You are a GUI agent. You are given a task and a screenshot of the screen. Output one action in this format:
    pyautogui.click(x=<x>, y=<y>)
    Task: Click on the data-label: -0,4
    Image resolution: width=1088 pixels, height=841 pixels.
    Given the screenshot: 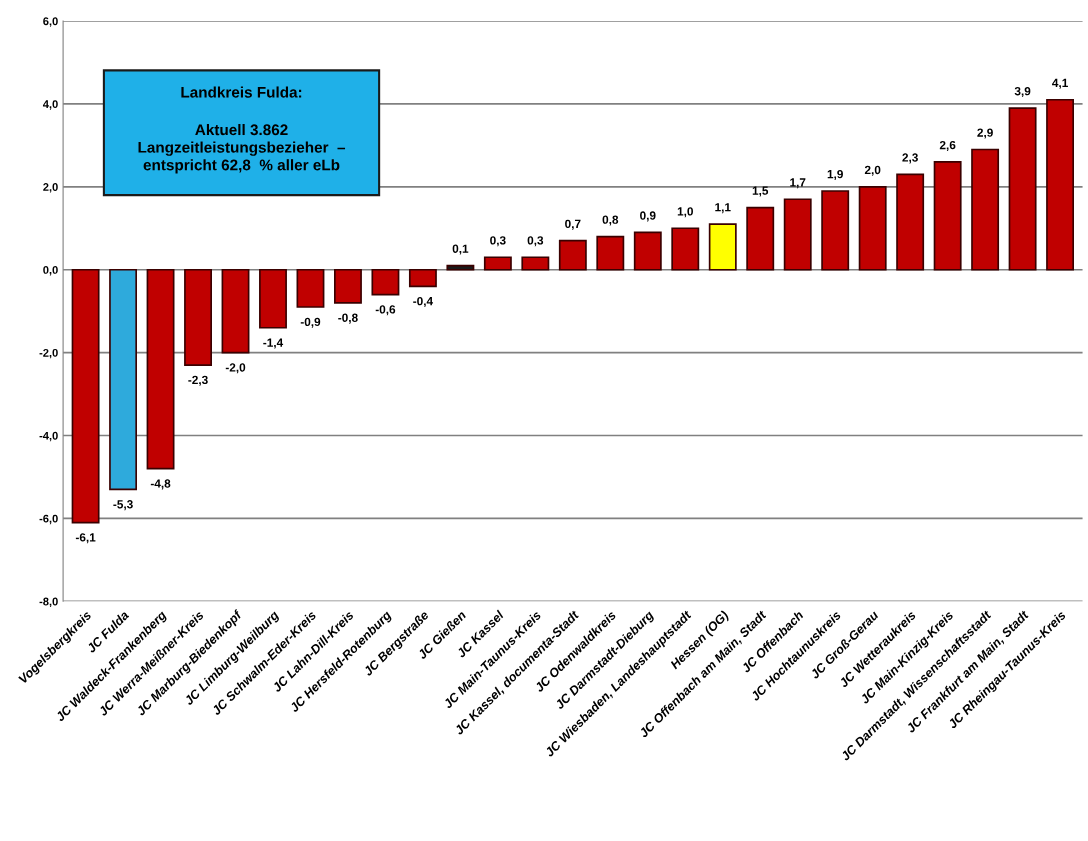 What is the action you would take?
    pyautogui.click(x=423, y=302)
    